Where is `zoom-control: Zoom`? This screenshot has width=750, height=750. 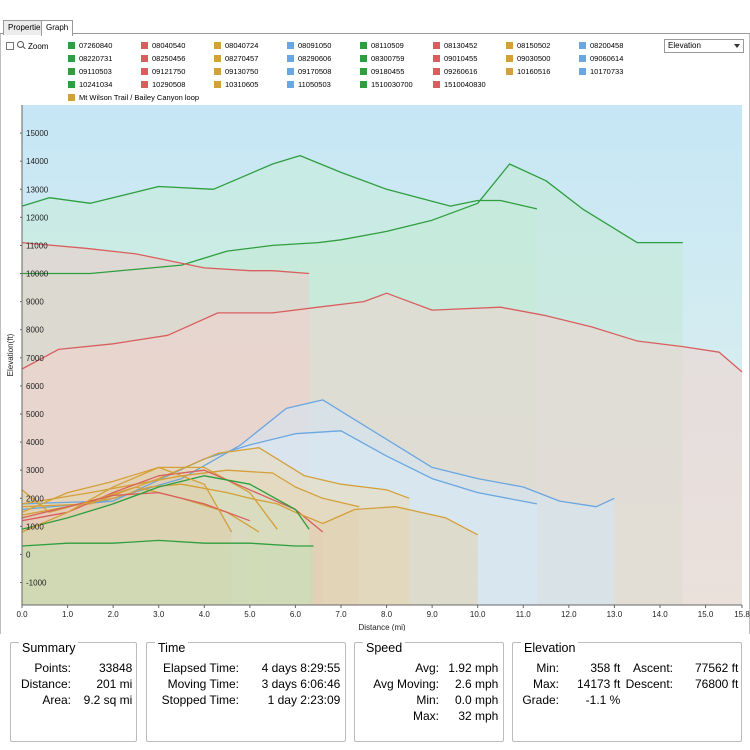 zoom-control: Zoom is located at coordinates (27, 46).